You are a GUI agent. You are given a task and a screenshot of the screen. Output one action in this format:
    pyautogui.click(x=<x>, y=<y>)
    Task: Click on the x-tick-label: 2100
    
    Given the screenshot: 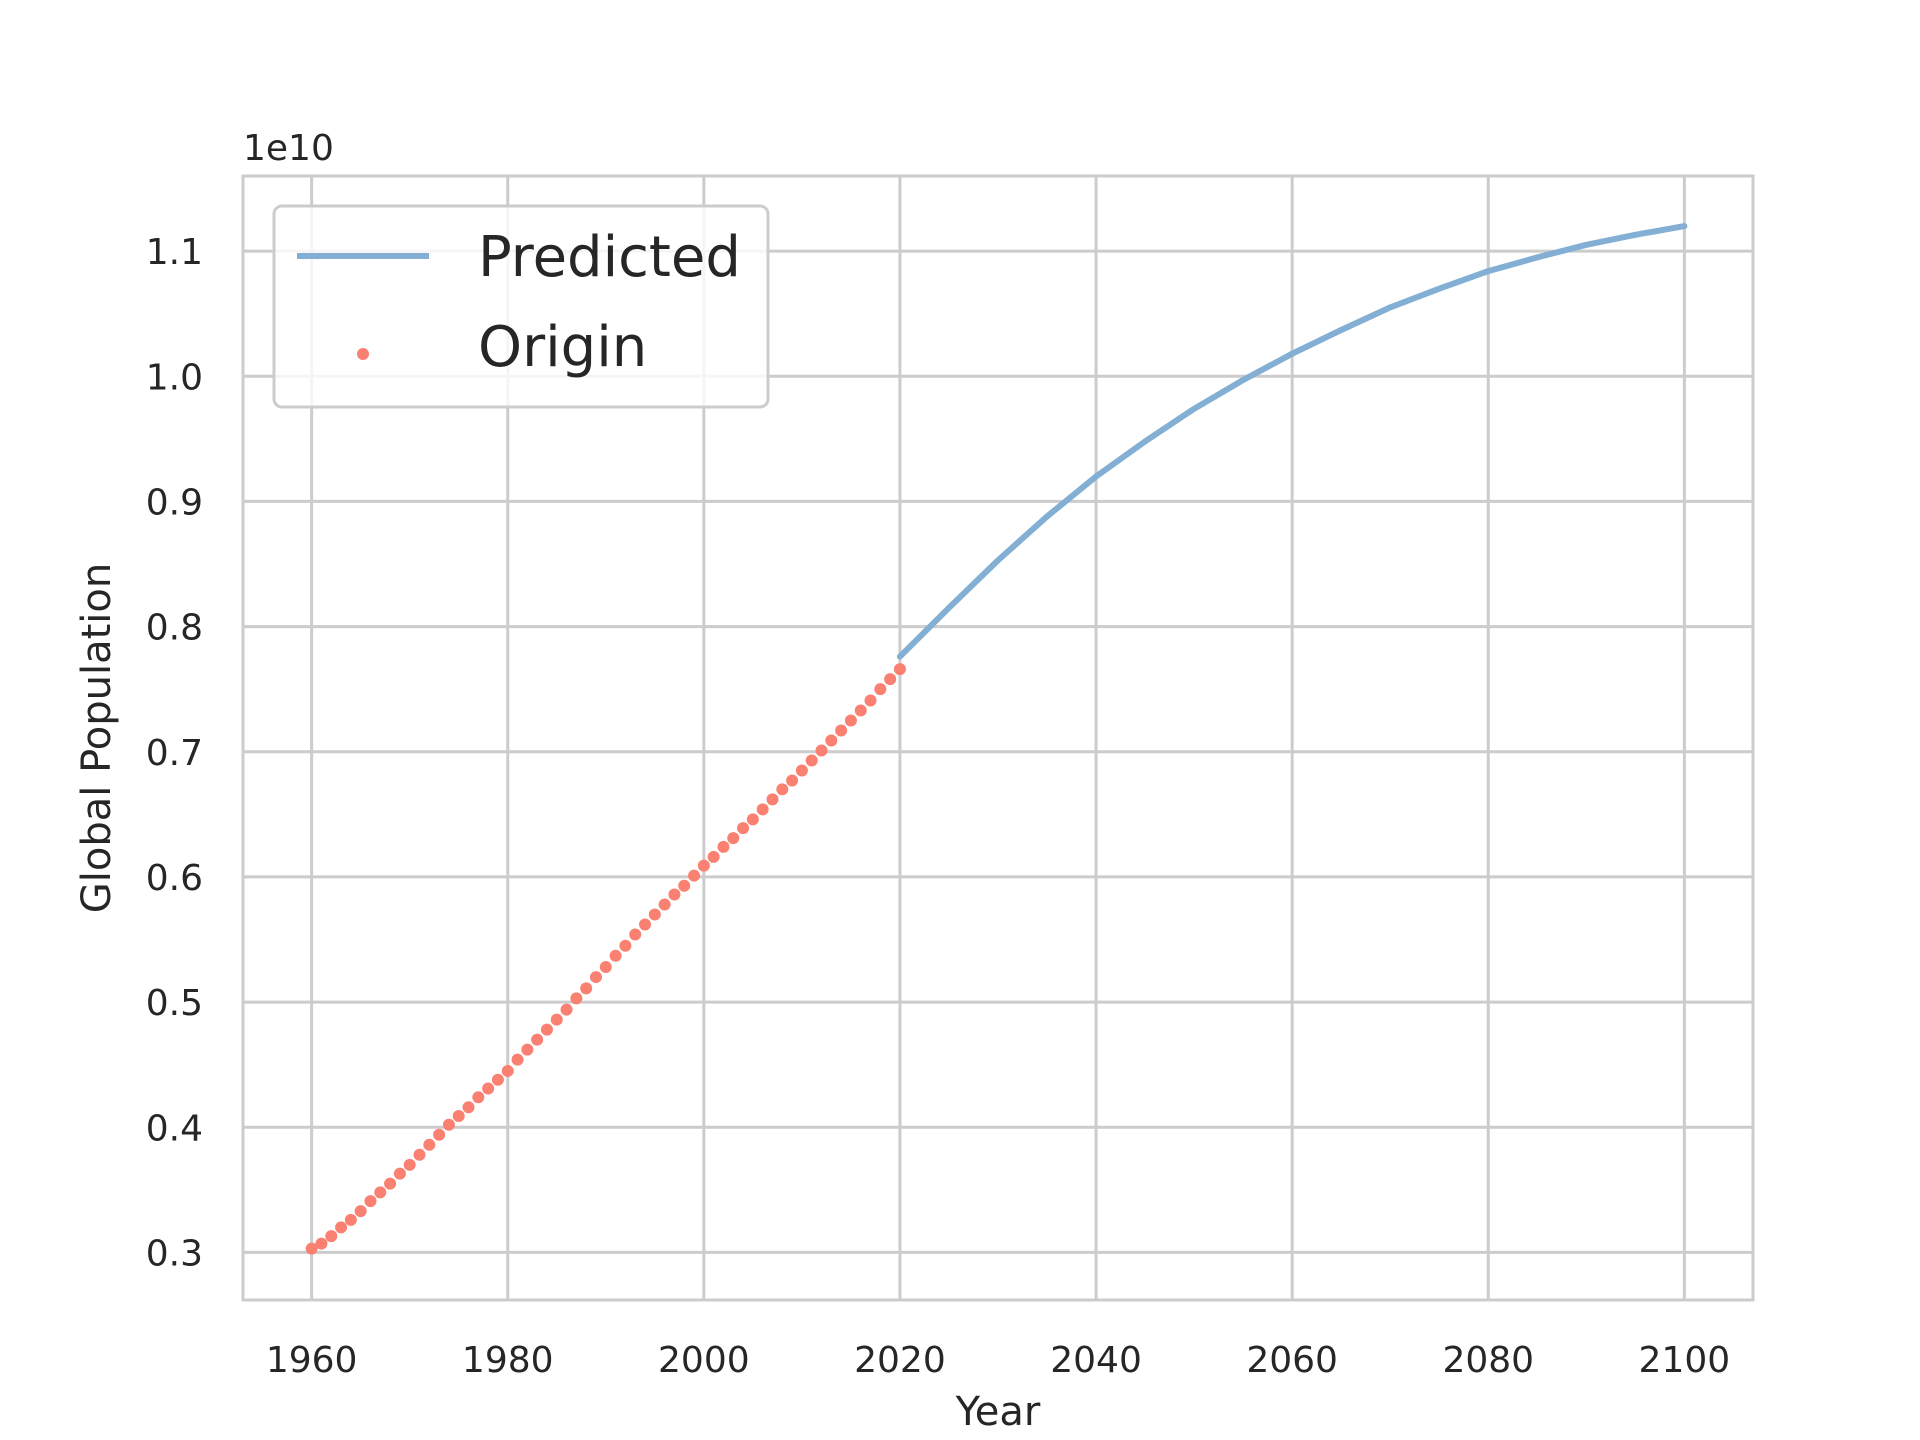 What is the action you would take?
    pyautogui.click(x=1685, y=1360)
    